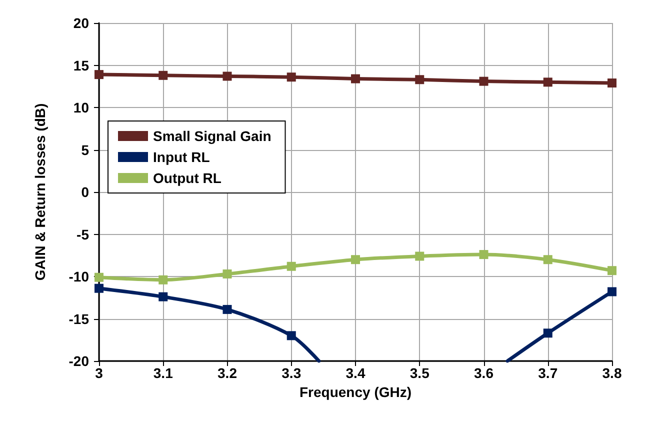  I want to click on x-tick-label: 3.3, so click(292, 373).